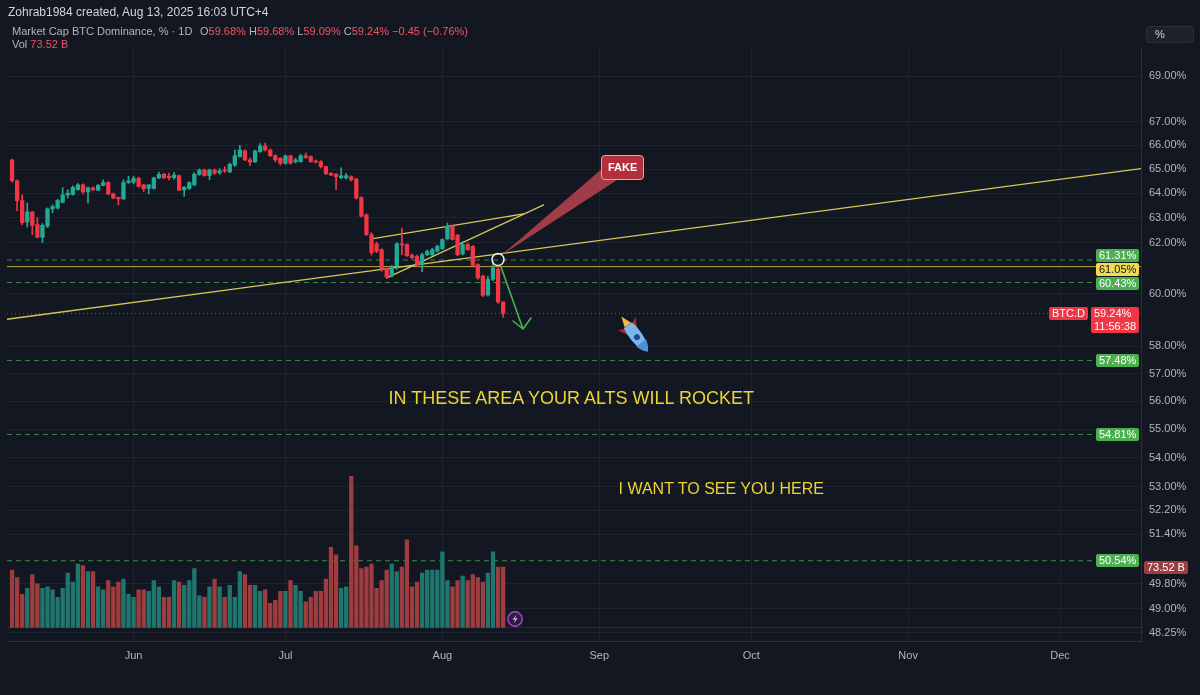  I want to click on y-tick-label: 52.20%, so click(1168, 509).